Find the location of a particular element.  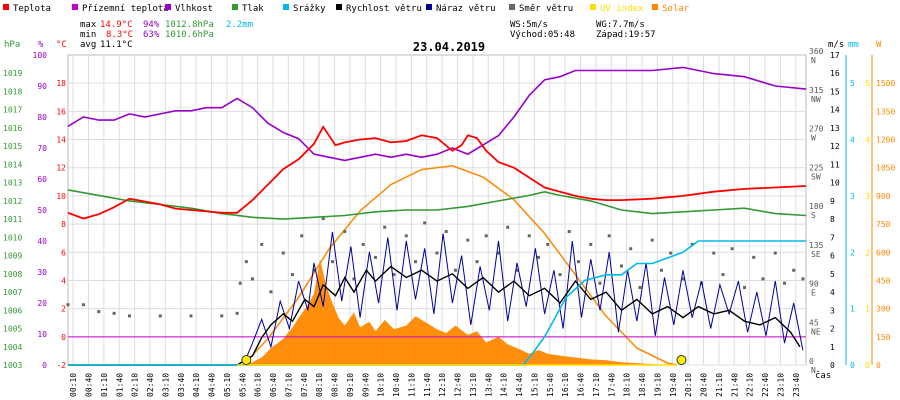

wind-dir-tick-label: E is located at coordinates (813, 293).